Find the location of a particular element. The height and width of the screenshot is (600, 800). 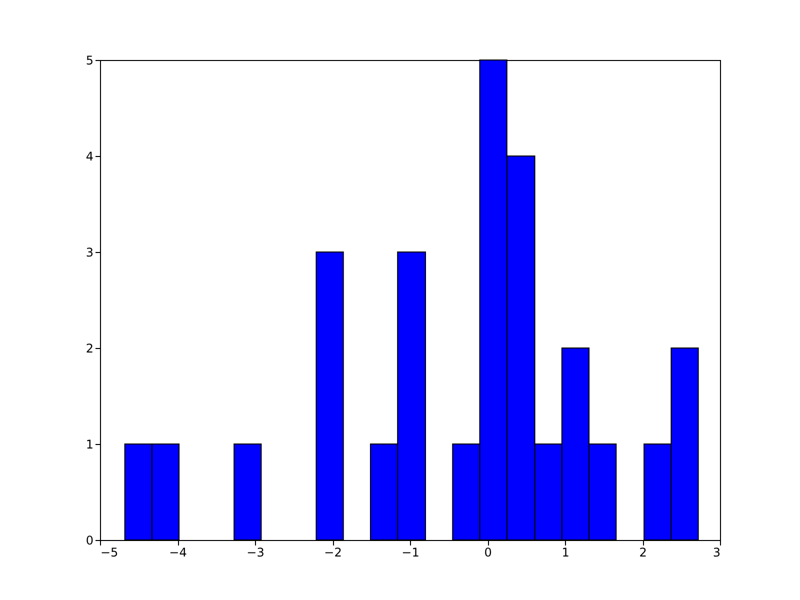

x-tick-label: −1 is located at coordinates (411, 553).